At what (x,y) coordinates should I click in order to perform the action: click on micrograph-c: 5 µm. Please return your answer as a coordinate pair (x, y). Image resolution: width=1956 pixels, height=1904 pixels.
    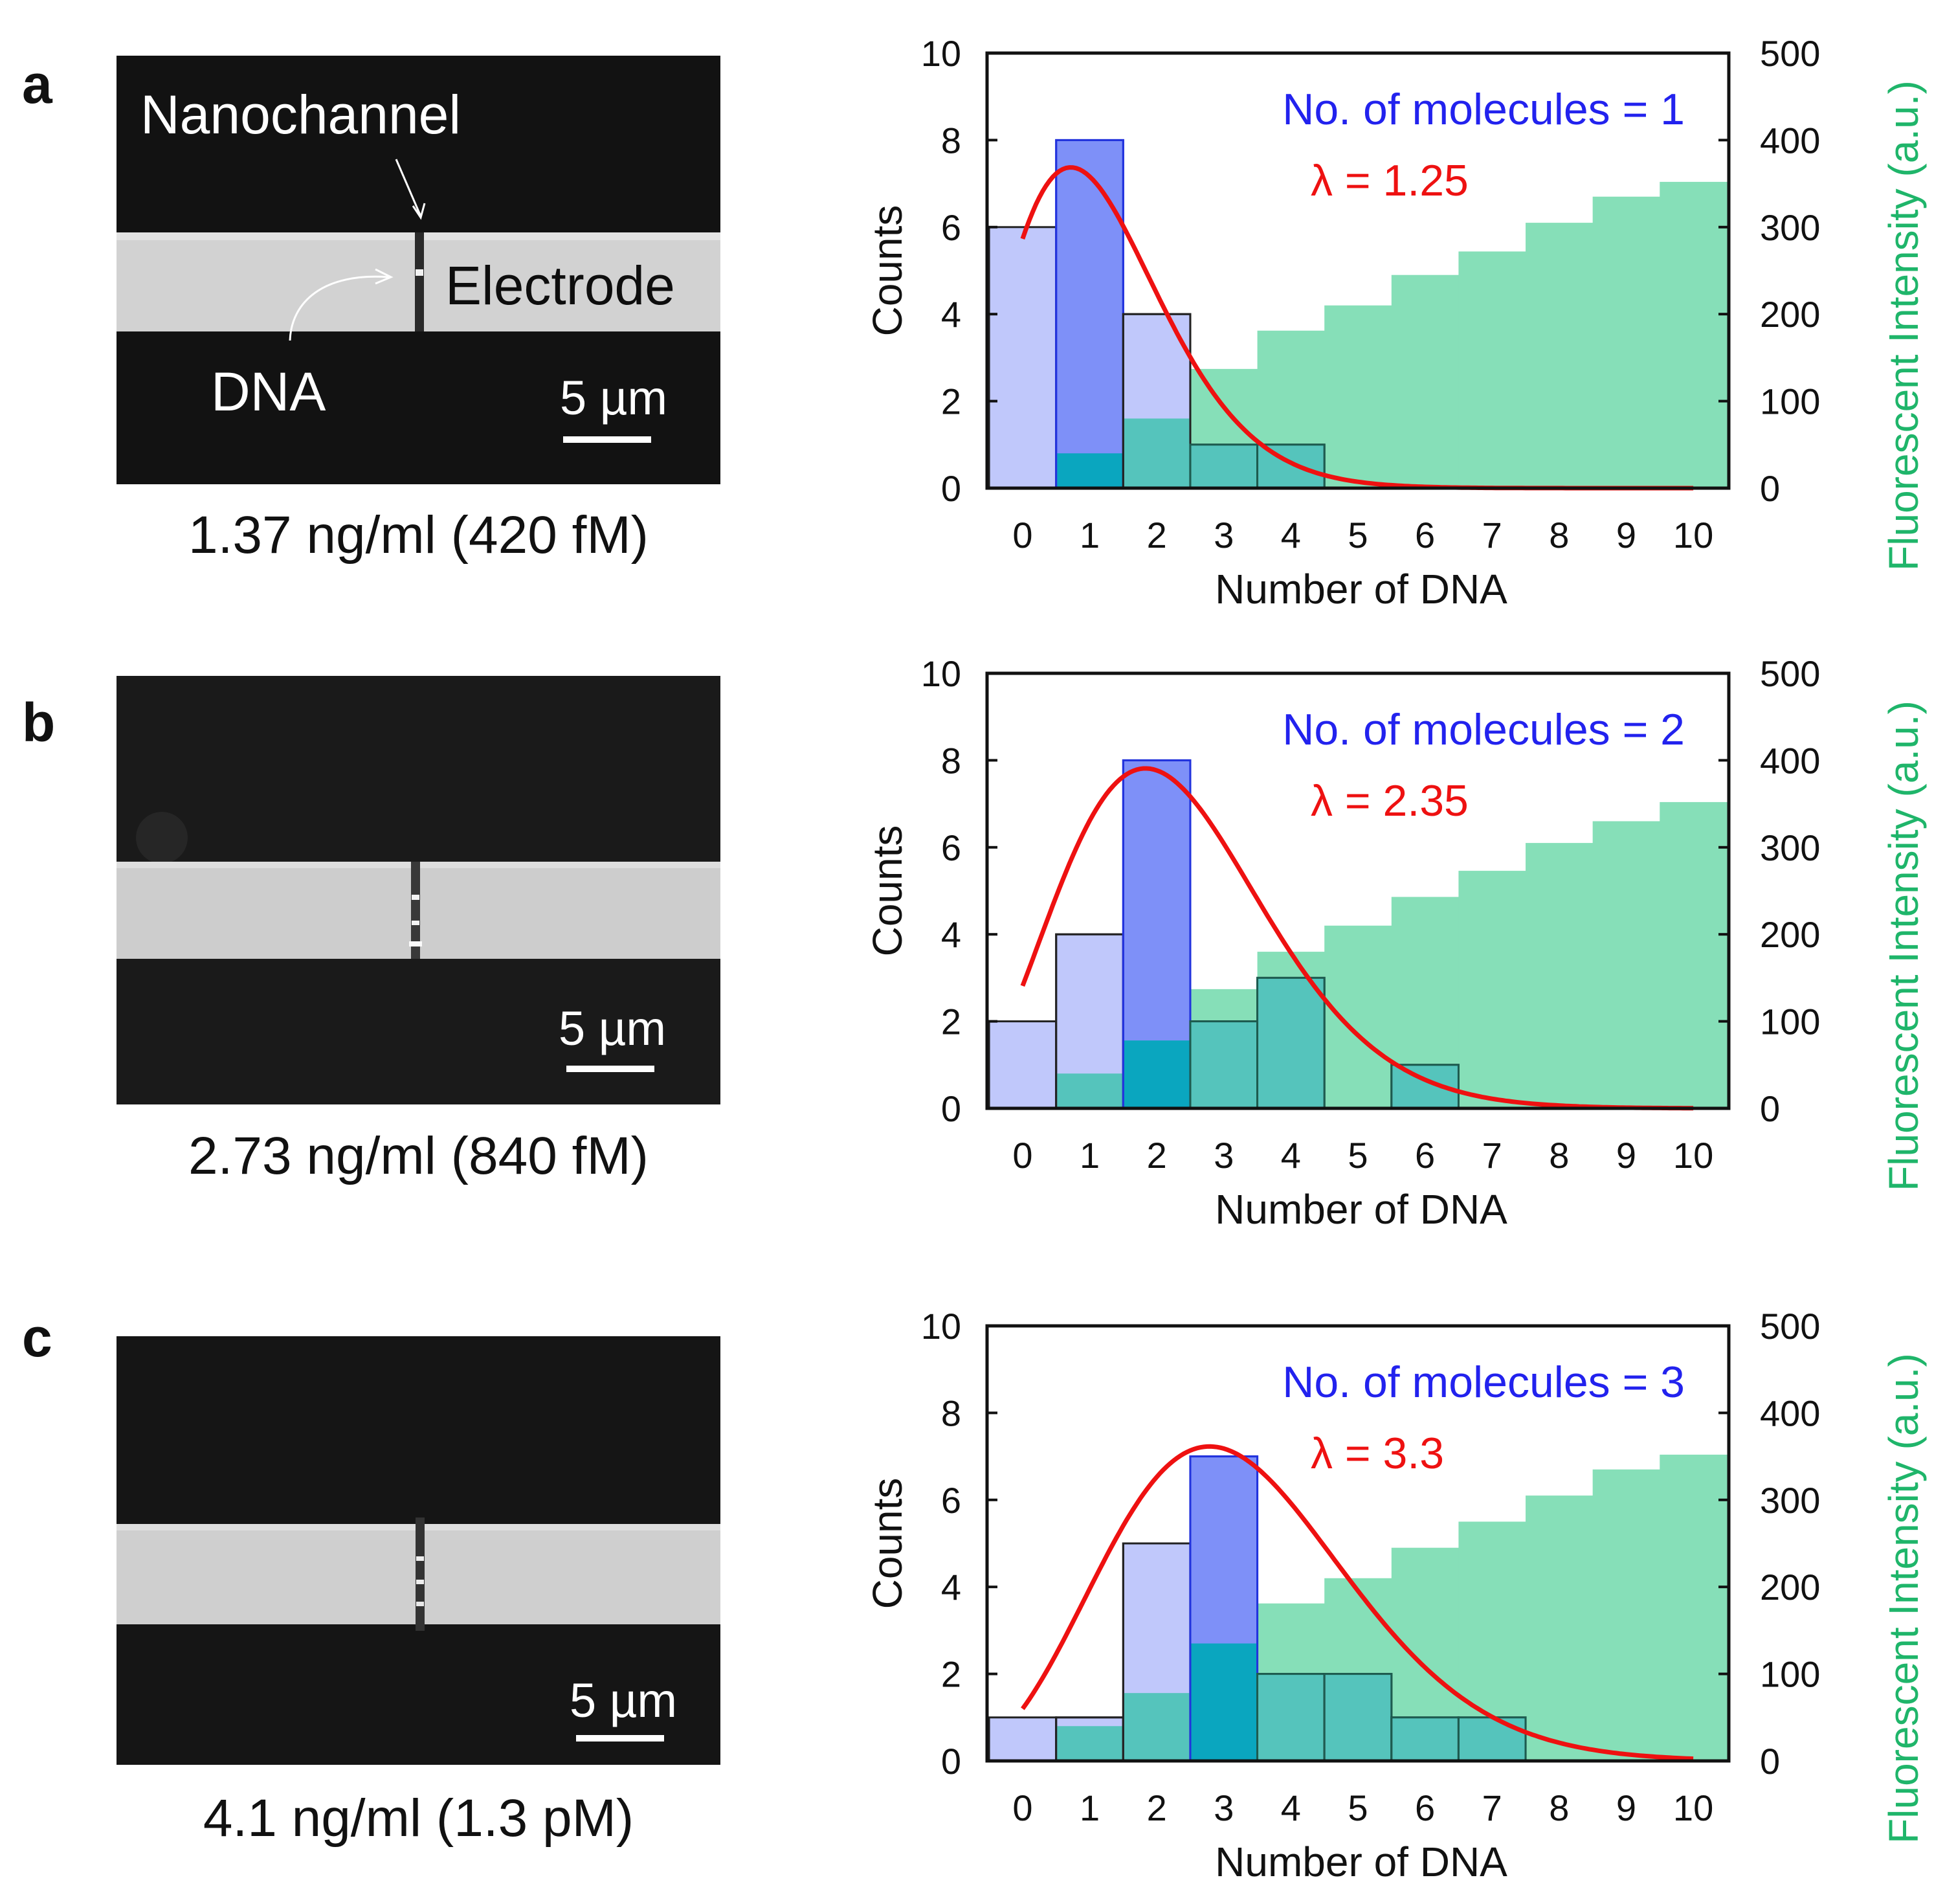
    Looking at the image, I should click on (419, 1550).